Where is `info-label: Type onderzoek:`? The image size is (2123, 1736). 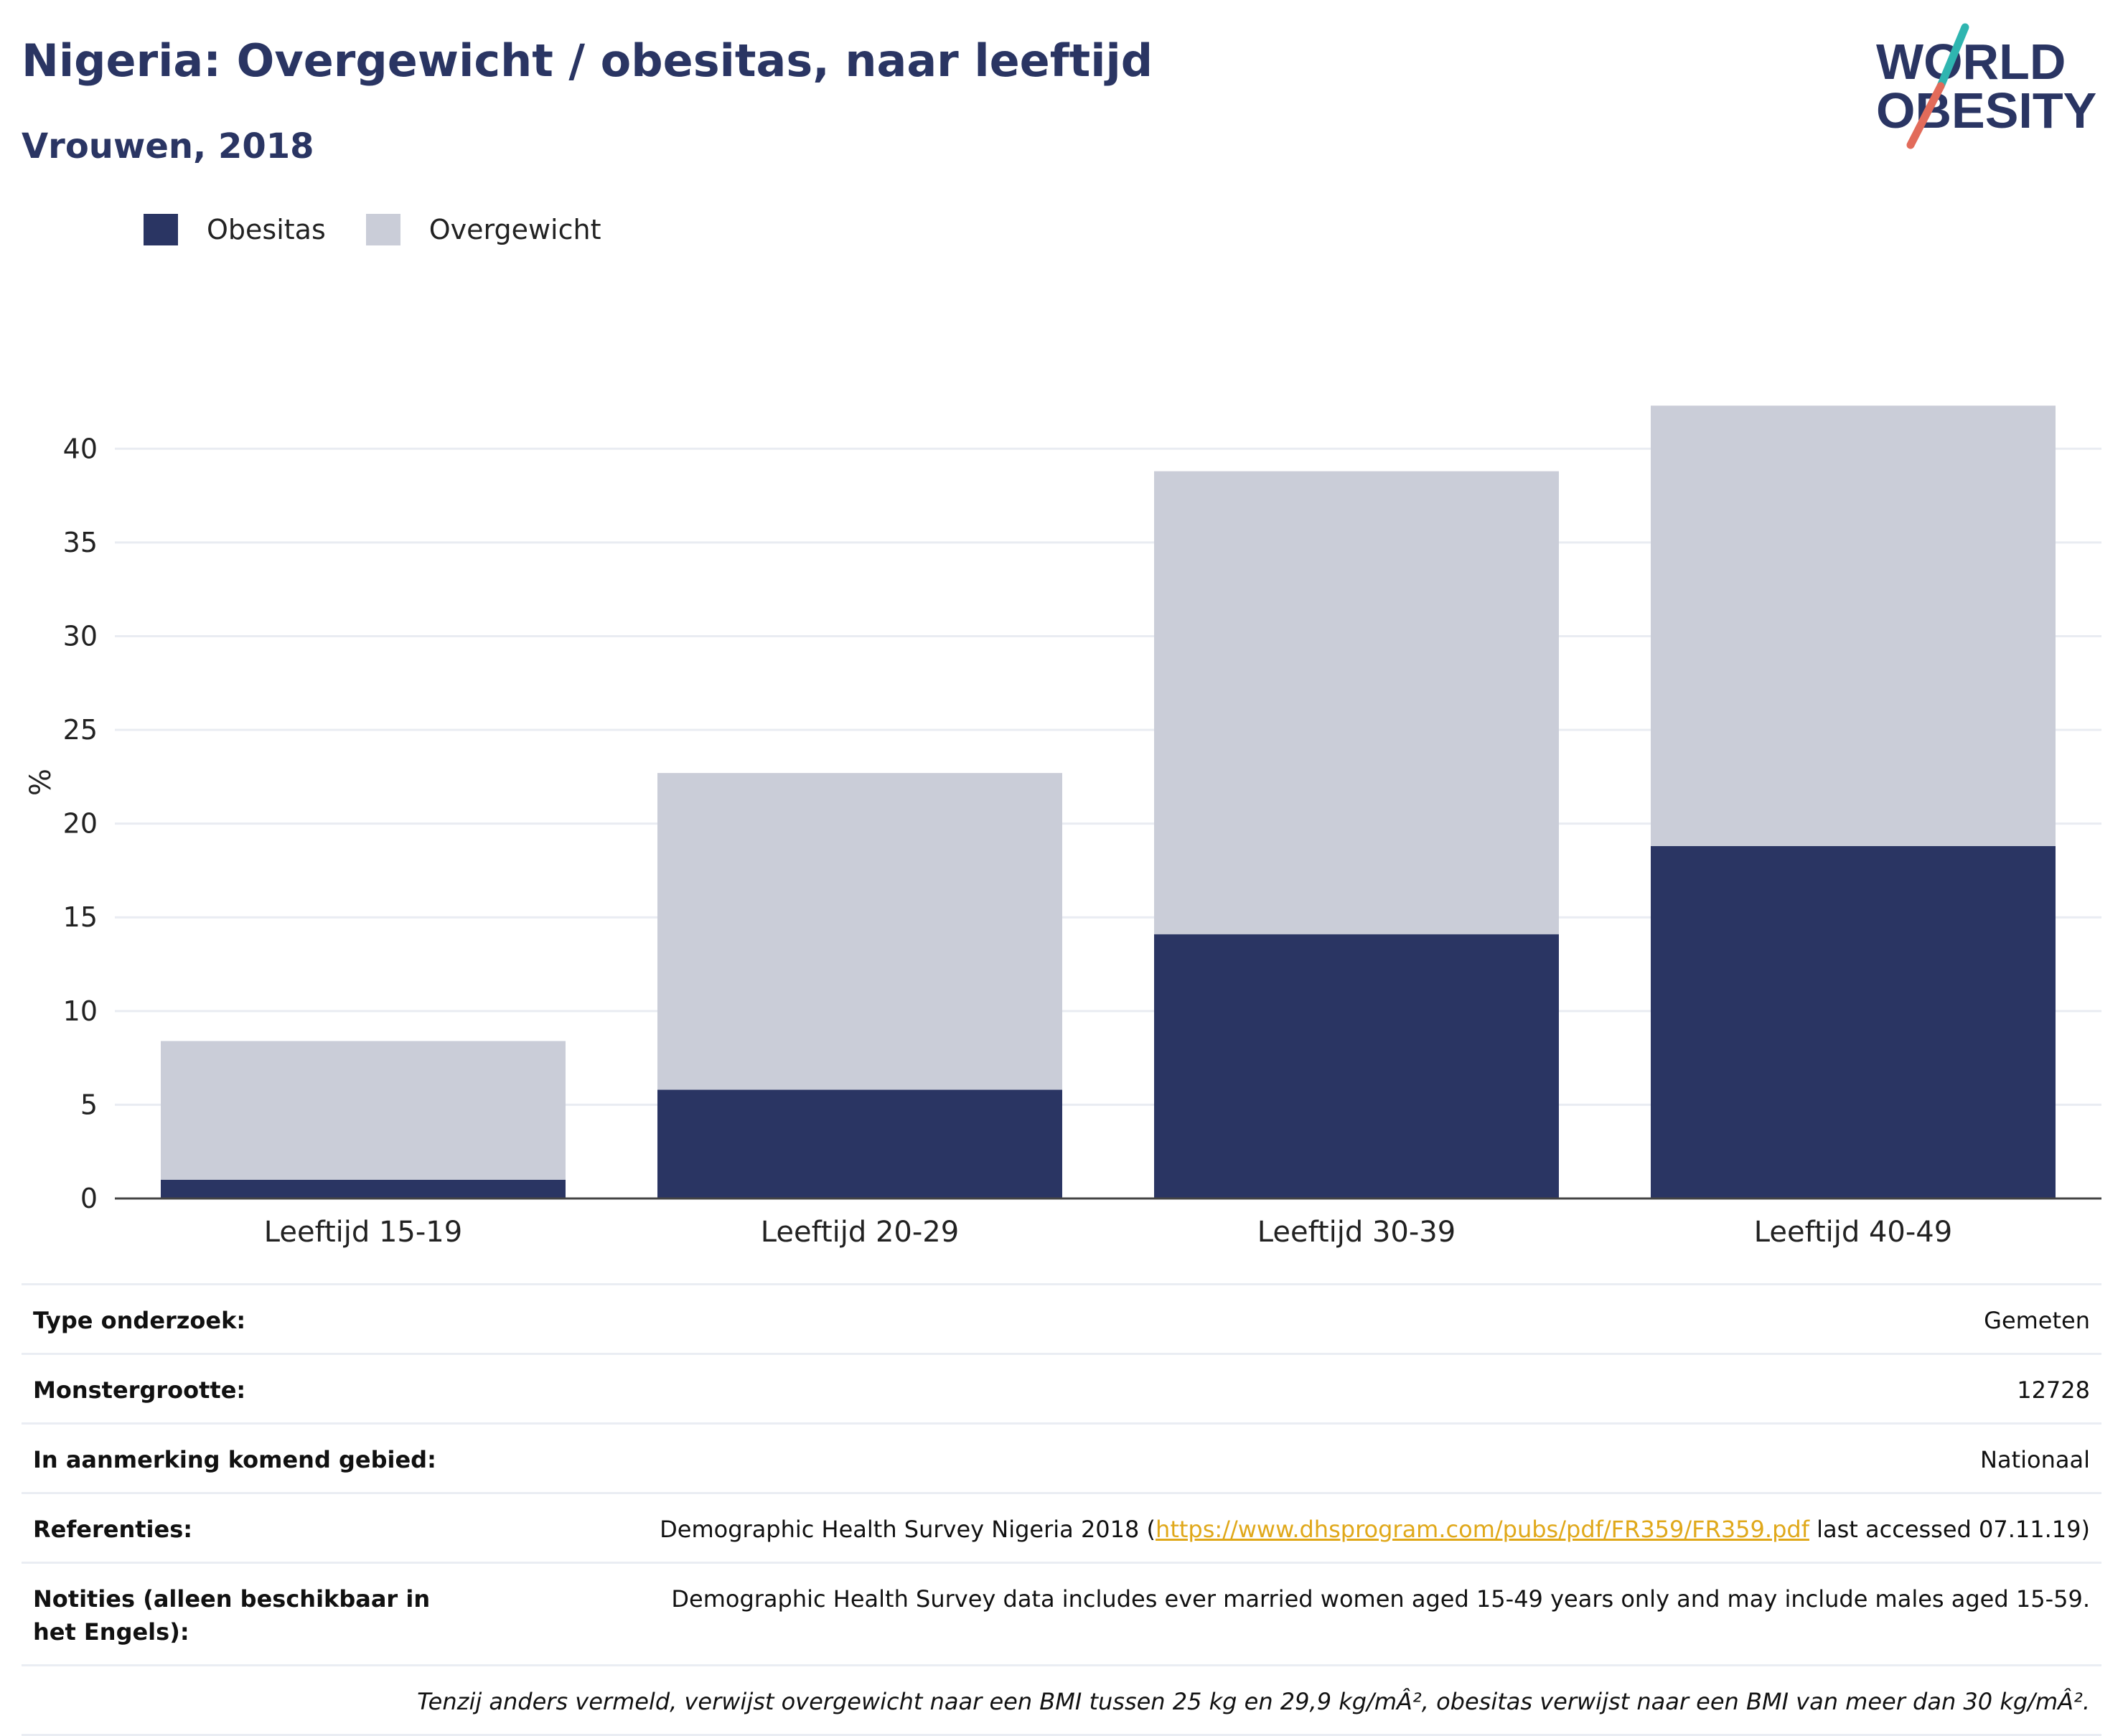
info-label: Type onderzoek: is located at coordinates (139, 1320).